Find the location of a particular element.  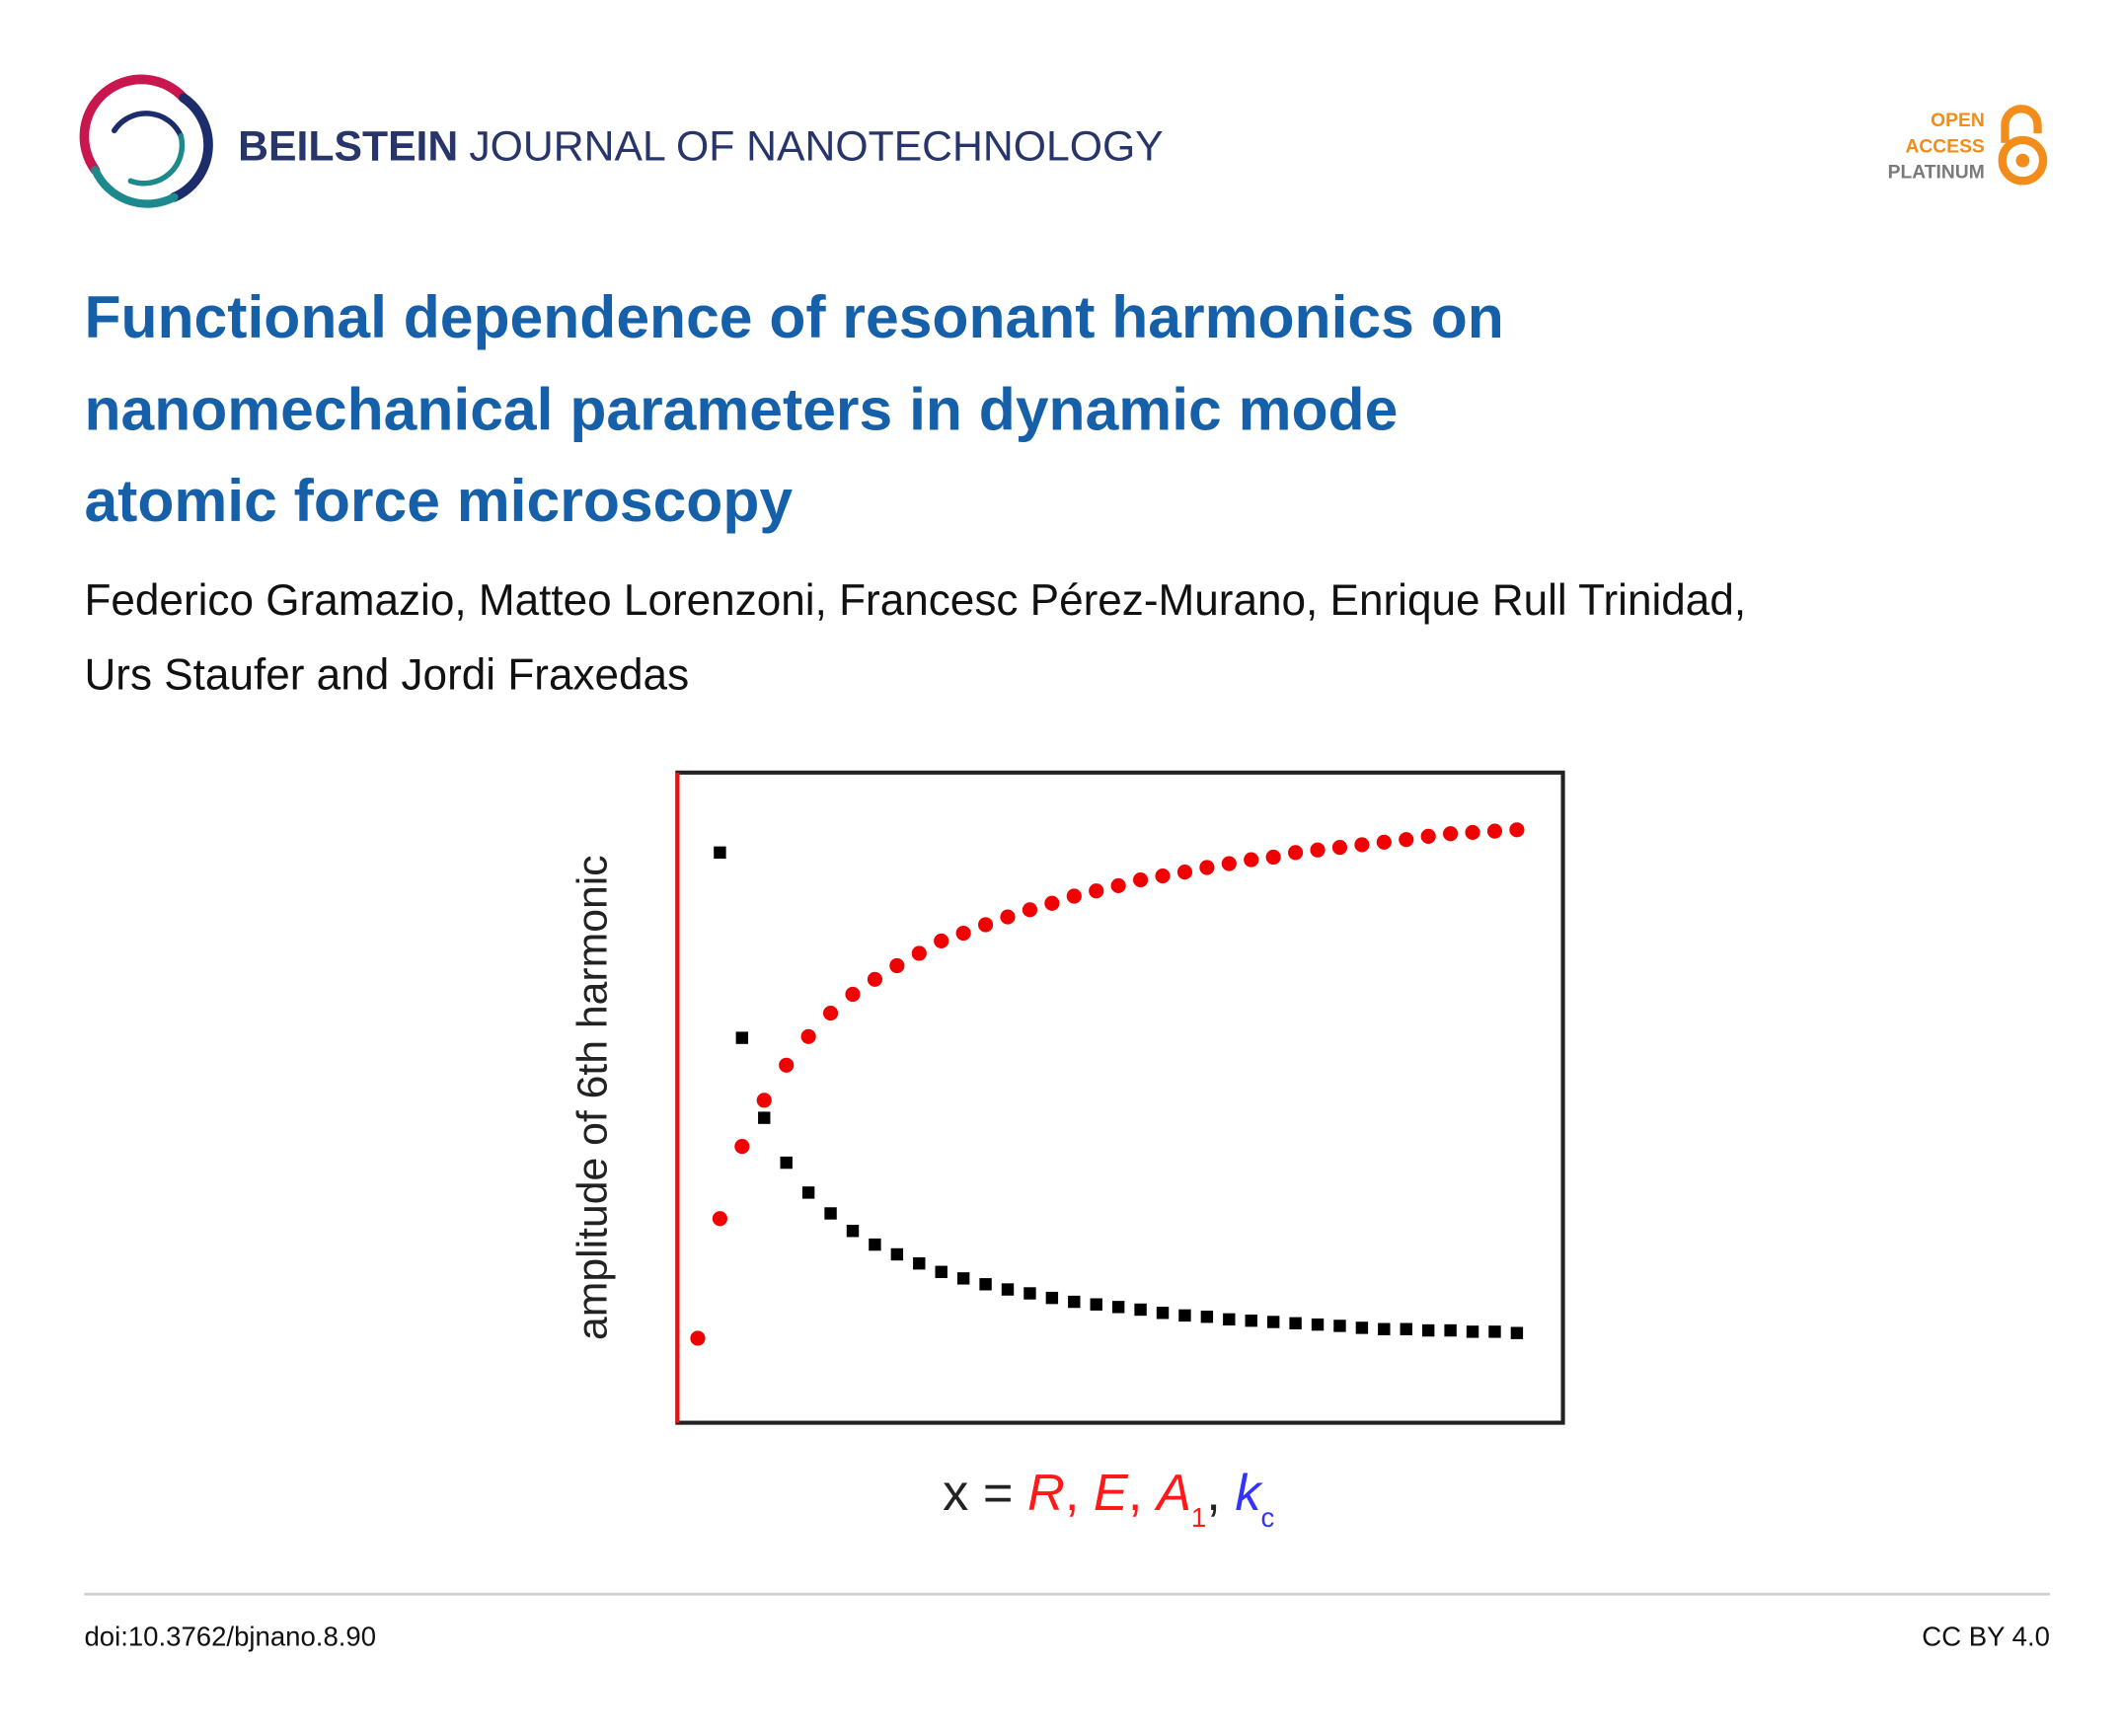

x-label-part: R is located at coordinates (1046, 1494).